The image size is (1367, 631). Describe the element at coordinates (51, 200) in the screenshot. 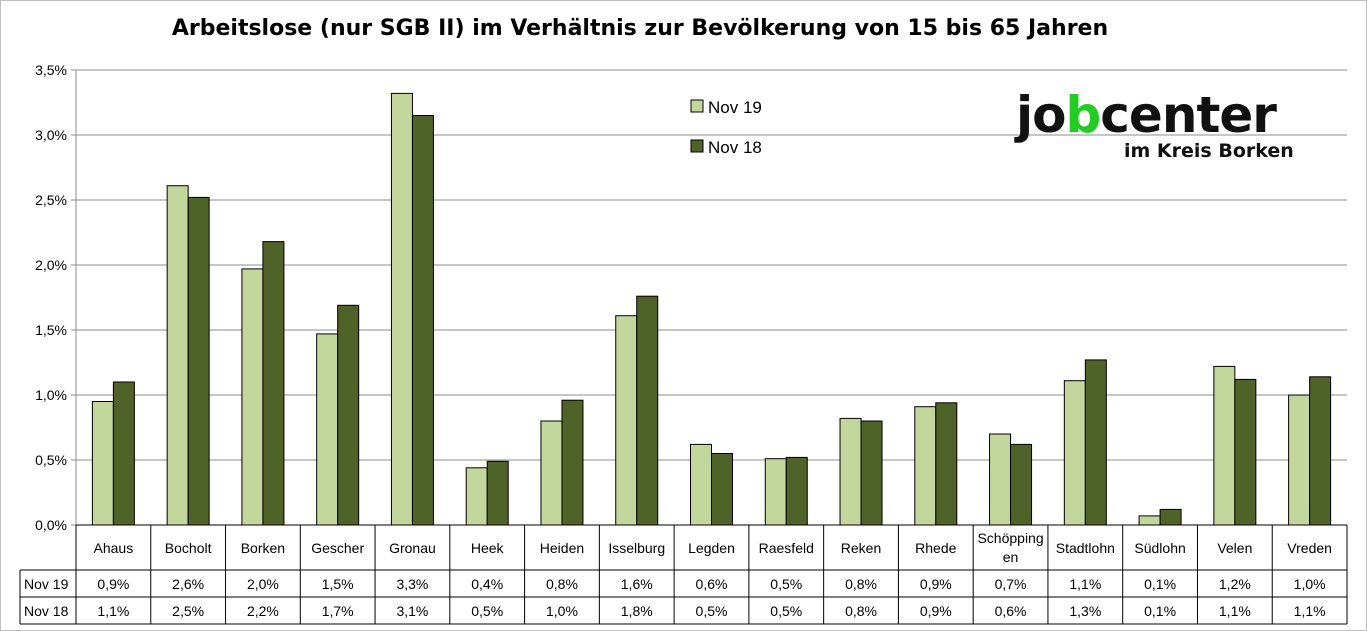

I see `y-tick-label: 2,5%` at that location.